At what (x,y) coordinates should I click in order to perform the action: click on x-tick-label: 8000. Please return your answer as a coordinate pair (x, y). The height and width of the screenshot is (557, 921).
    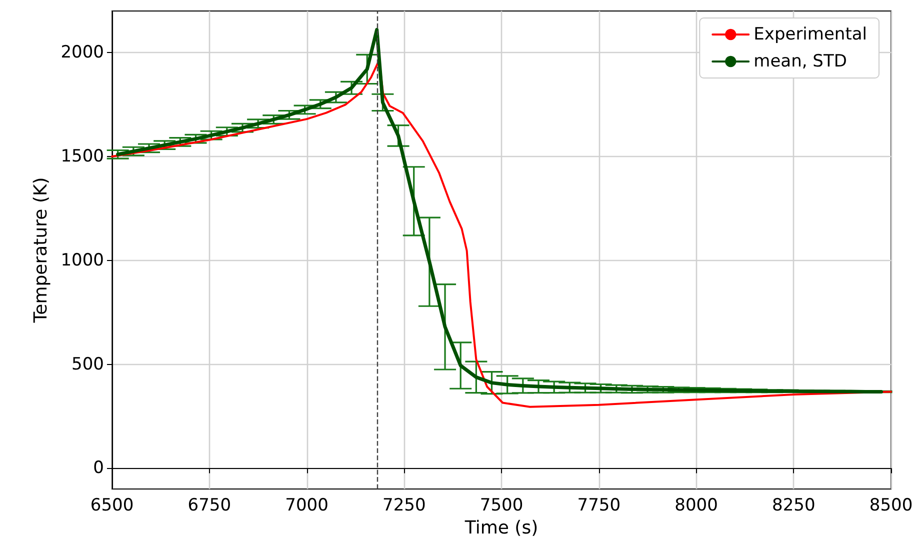
    Looking at the image, I should click on (696, 506).